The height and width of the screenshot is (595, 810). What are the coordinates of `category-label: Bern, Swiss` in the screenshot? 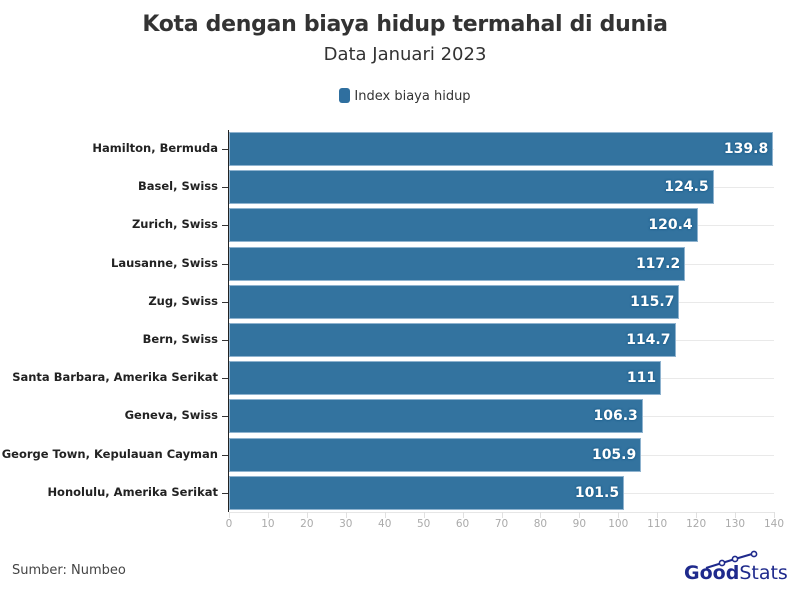 It's located at (180, 339).